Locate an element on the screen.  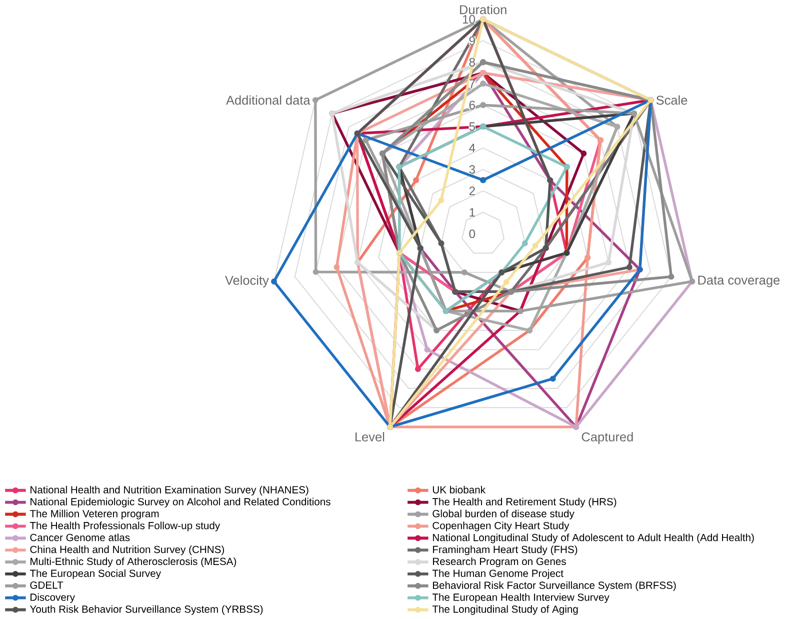
y-tick-label: 0 is located at coordinates (472, 233).